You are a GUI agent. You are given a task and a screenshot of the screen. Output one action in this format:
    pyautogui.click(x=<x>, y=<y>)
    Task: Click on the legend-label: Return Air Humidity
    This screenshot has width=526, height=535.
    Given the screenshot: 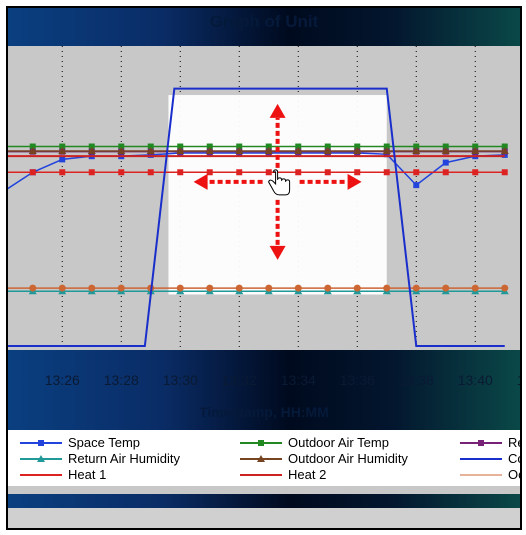 What is the action you would take?
    pyautogui.click(x=124, y=458)
    